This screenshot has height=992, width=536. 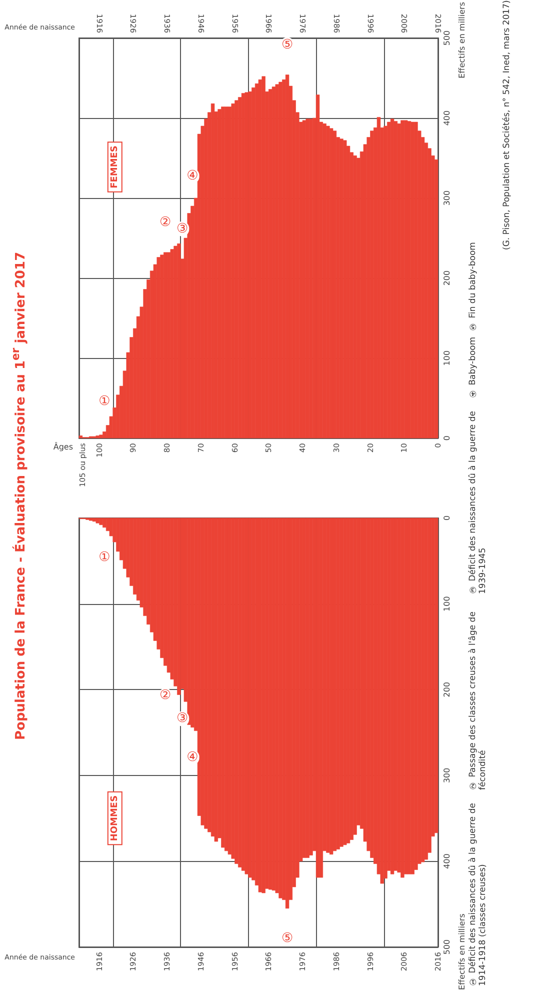 What do you see at coordinates (115, 818) in the screenshot?
I see `text: HOMMES` at bounding box center [115, 818].